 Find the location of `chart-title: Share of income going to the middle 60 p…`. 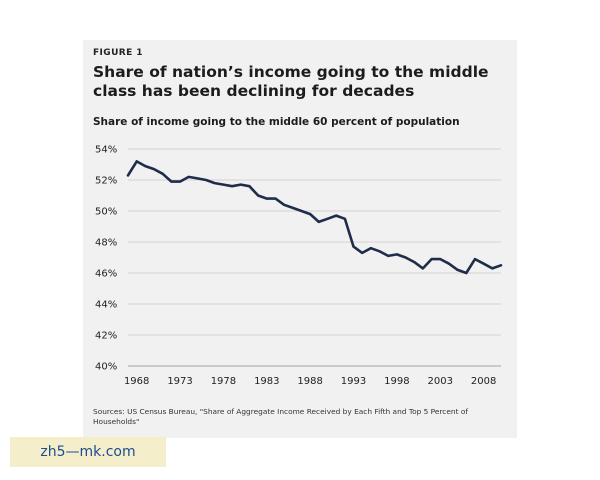

chart-title: Share of income going to the middle 60 p… is located at coordinates (276, 122).